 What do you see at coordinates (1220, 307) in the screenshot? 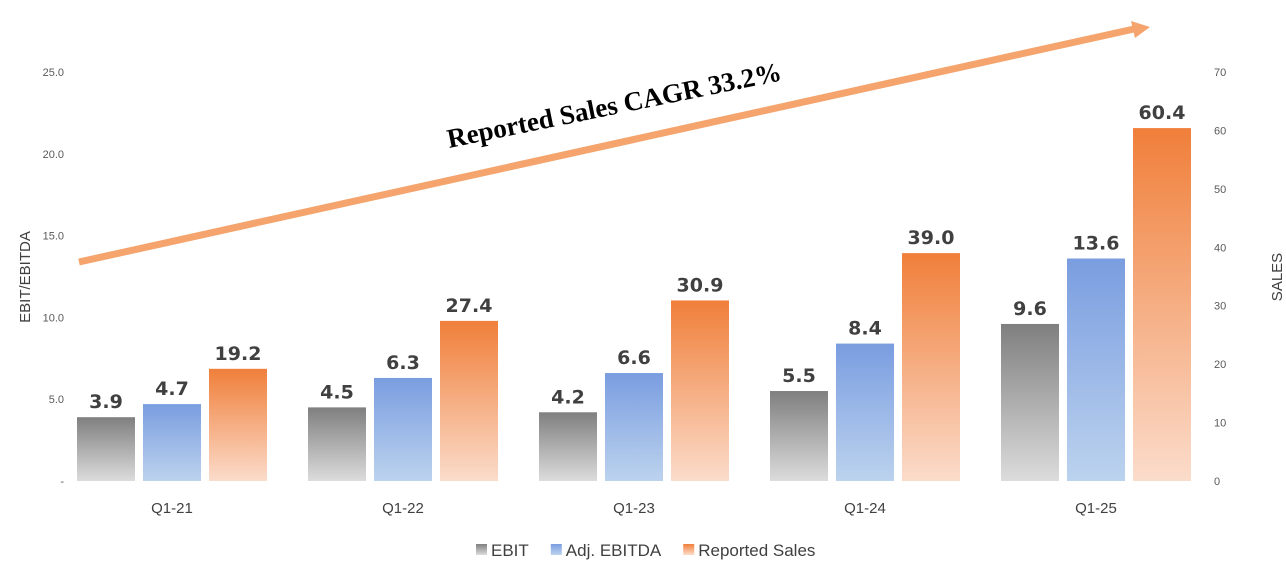
I see `right-tick-label: 30` at bounding box center [1220, 307].